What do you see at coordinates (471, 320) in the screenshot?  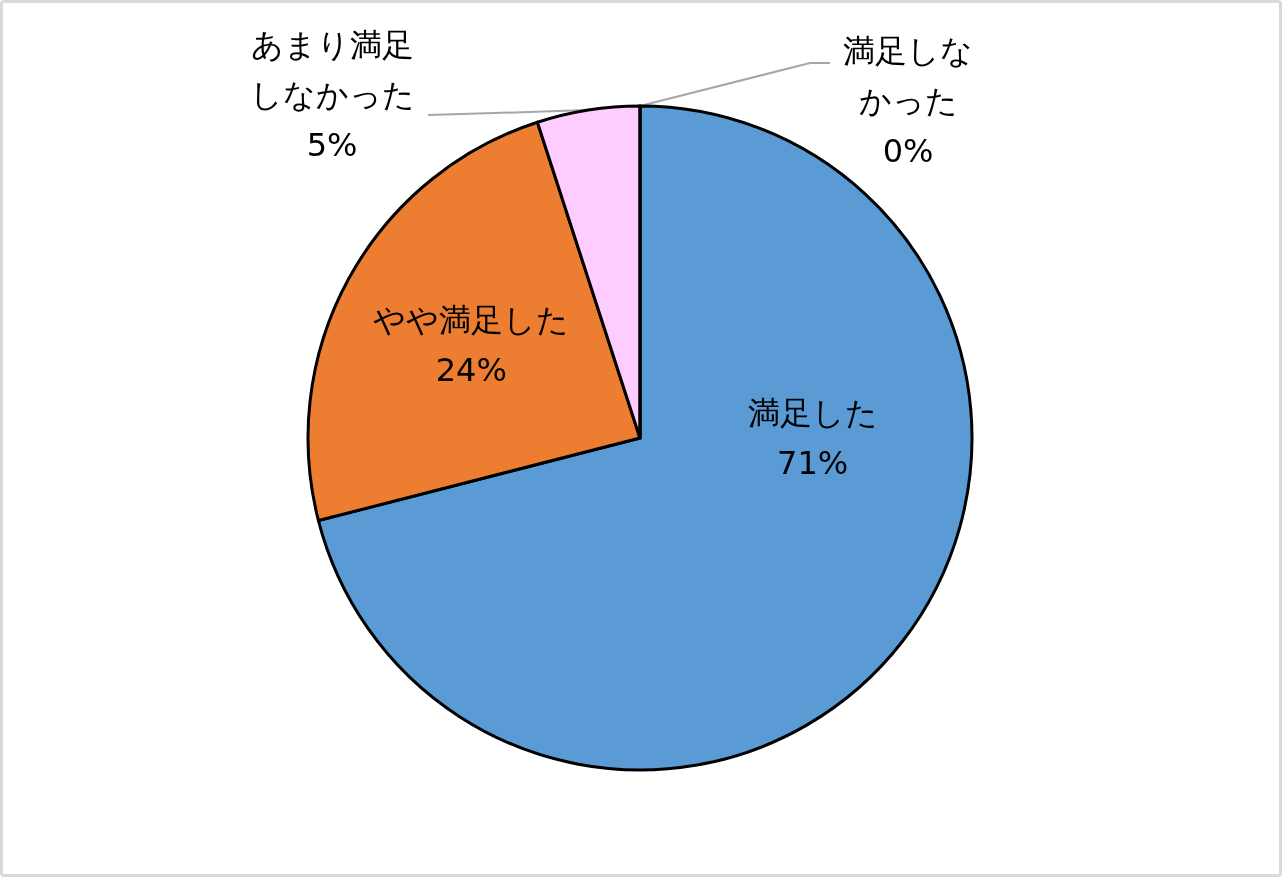 I see `slice-label: やや満足した` at bounding box center [471, 320].